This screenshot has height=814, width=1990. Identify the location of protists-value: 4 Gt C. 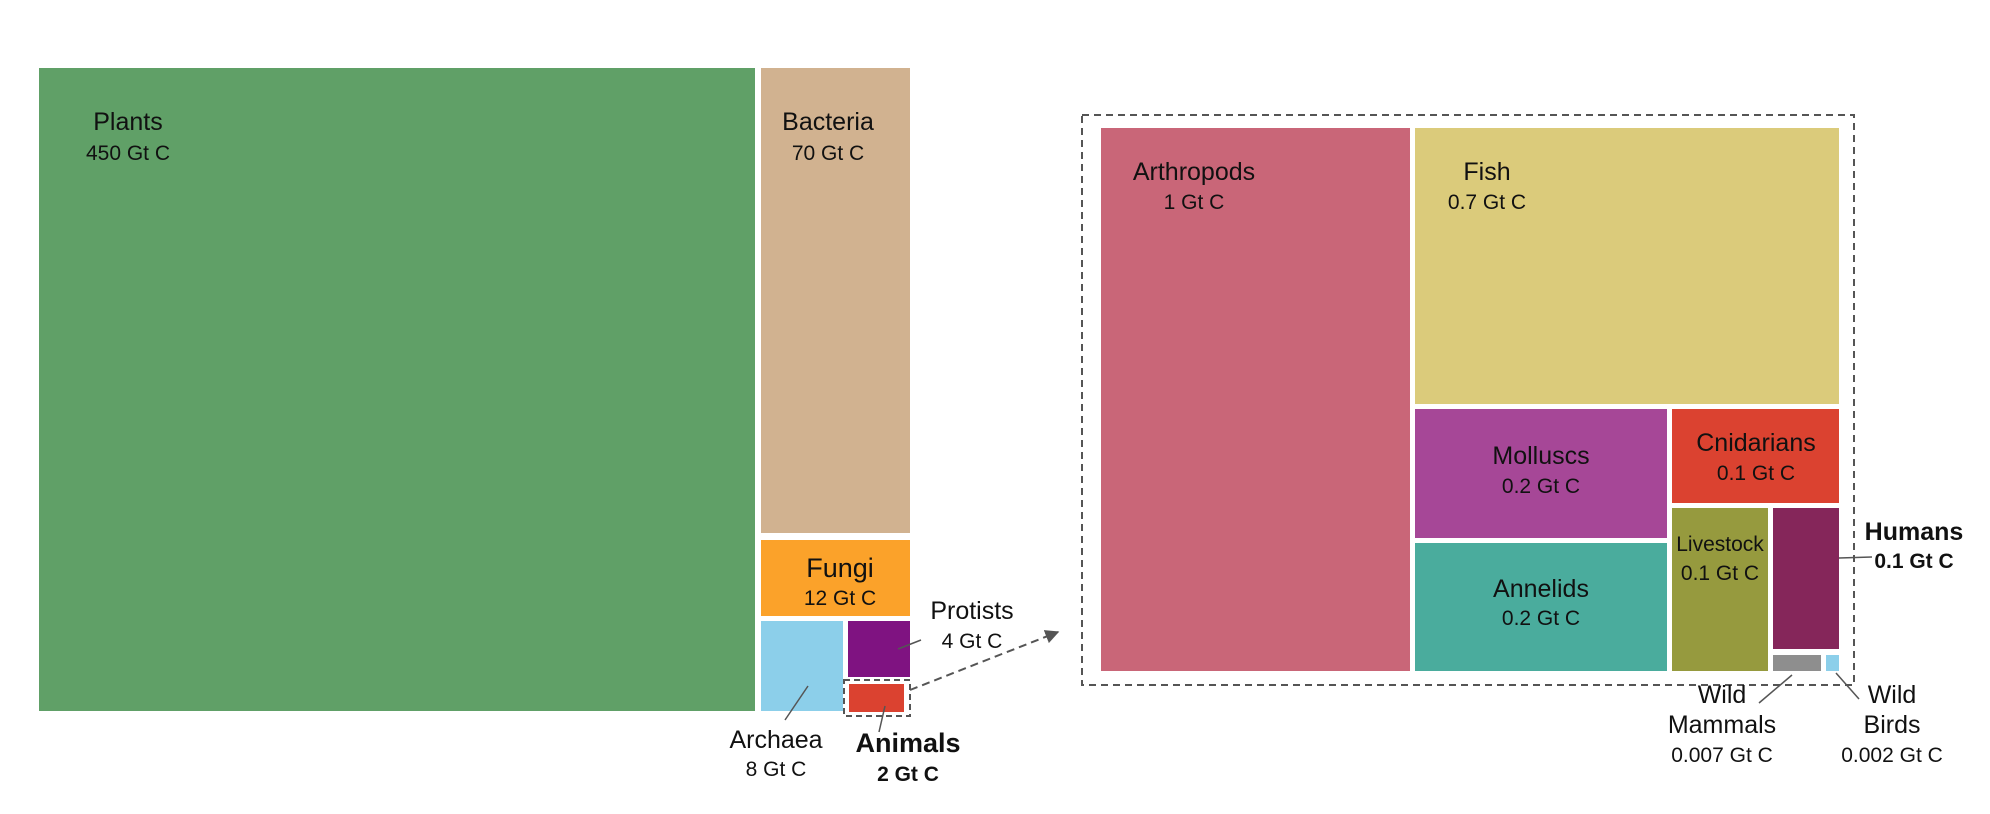
(972, 641).